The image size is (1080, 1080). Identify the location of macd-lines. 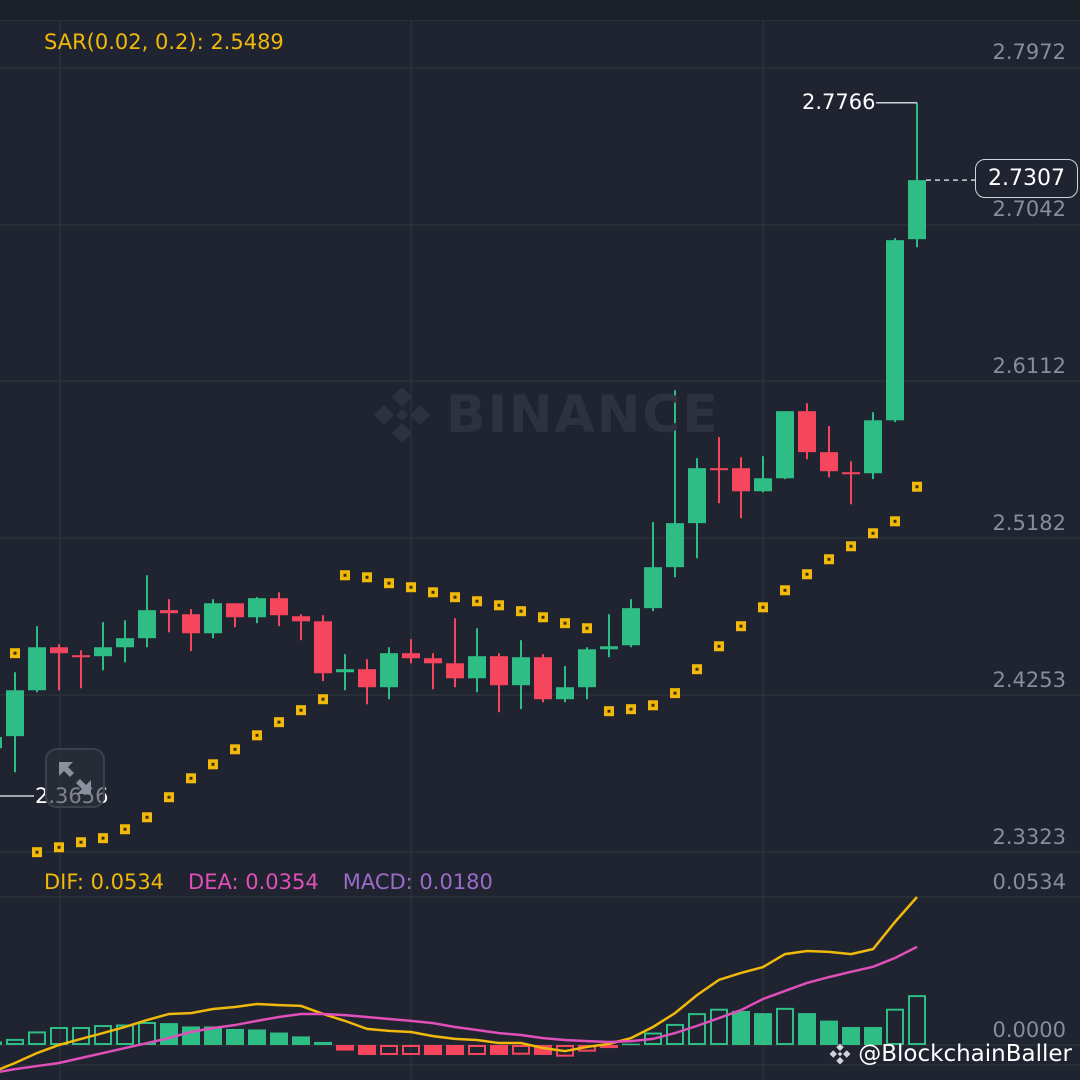
(459, 985).